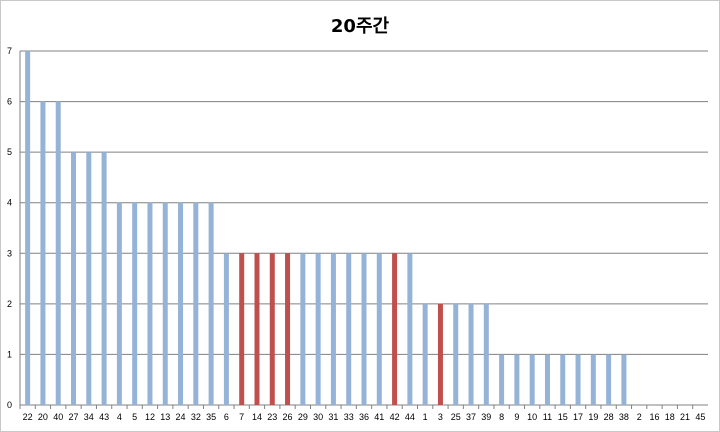  I want to click on x-tick-label: 18, so click(670, 417).